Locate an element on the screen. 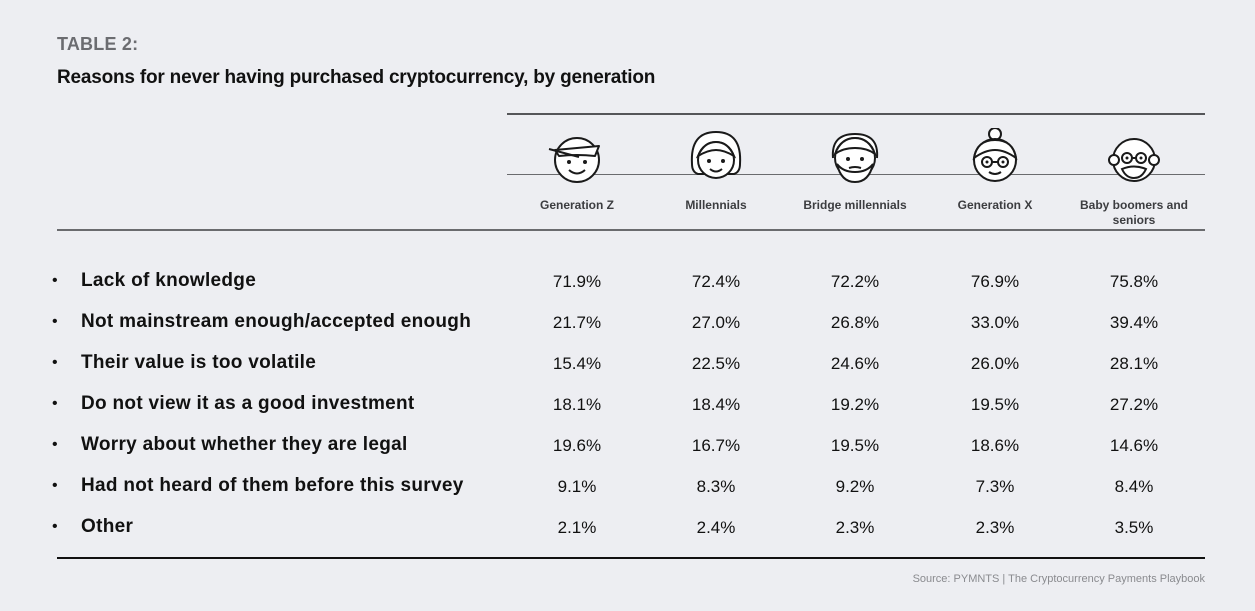  table-cell: 71.9% is located at coordinates (577, 281).